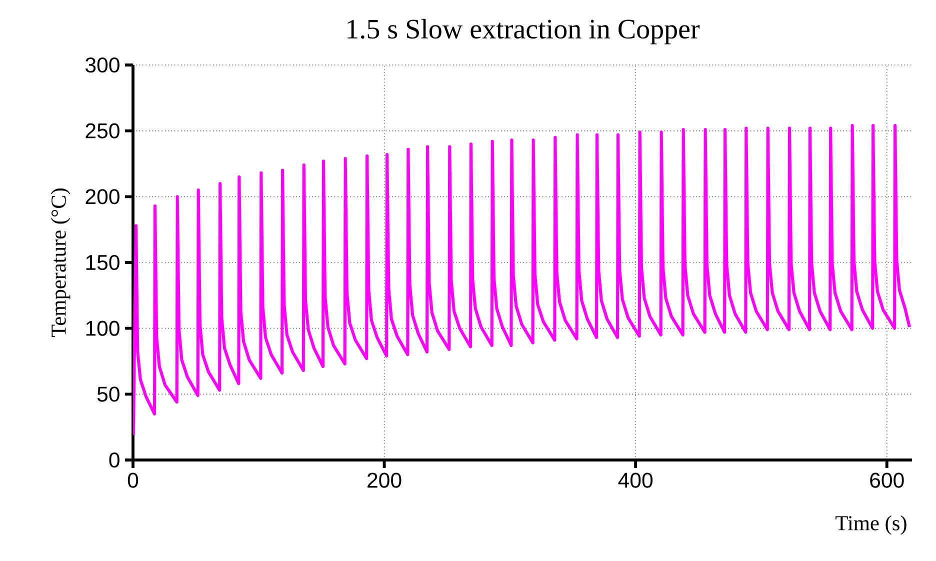 This screenshot has height=561, width=936. Describe the element at coordinates (887, 480) in the screenshot. I see `x-tick-label: 600` at that location.